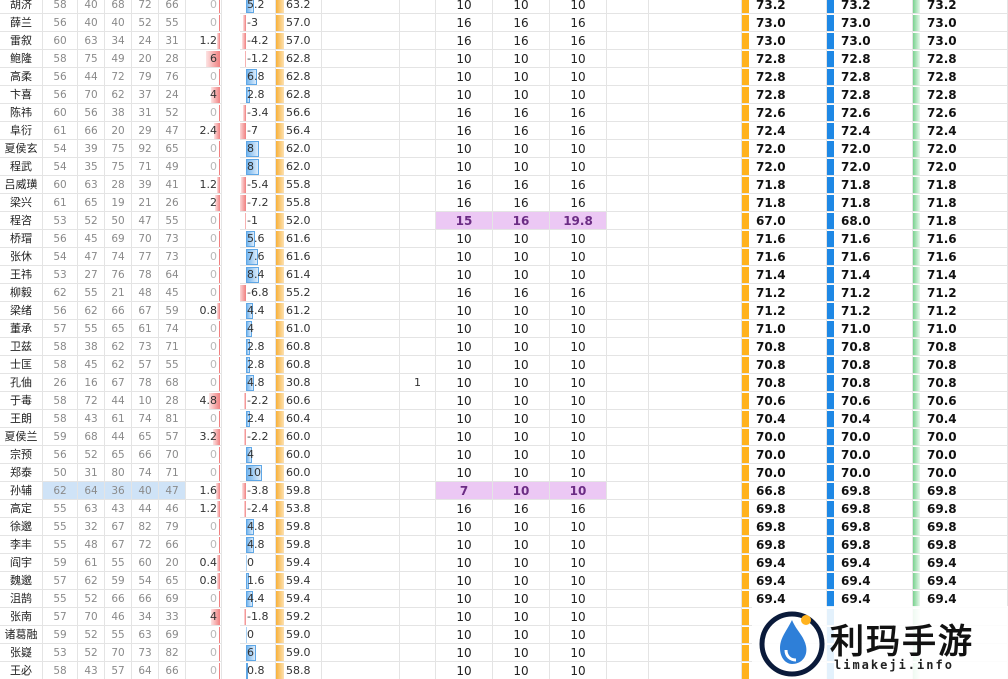 This screenshot has height=679, width=1008. I want to click on result-cell: 72.0, so click(960, 149).